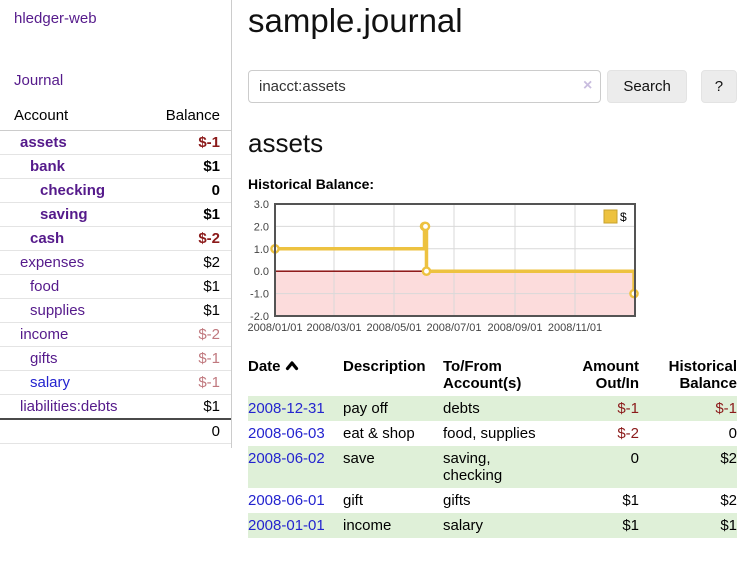 This screenshot has height=582, width=742. Describe the element at coordinates (52, 262) in the screenshot. I see `account-link: expenses` at that location.